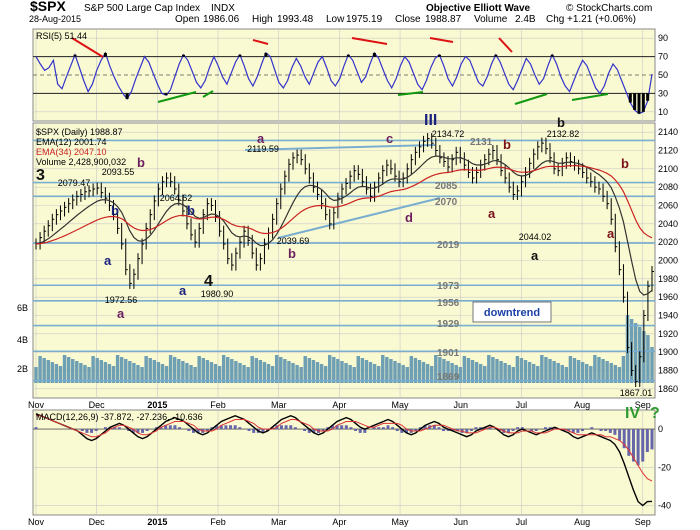 The image size is (700, 530). Describe the element at coordinates (481, 142) in the screenshot. I see `level-label-2131: 2131` at that location.